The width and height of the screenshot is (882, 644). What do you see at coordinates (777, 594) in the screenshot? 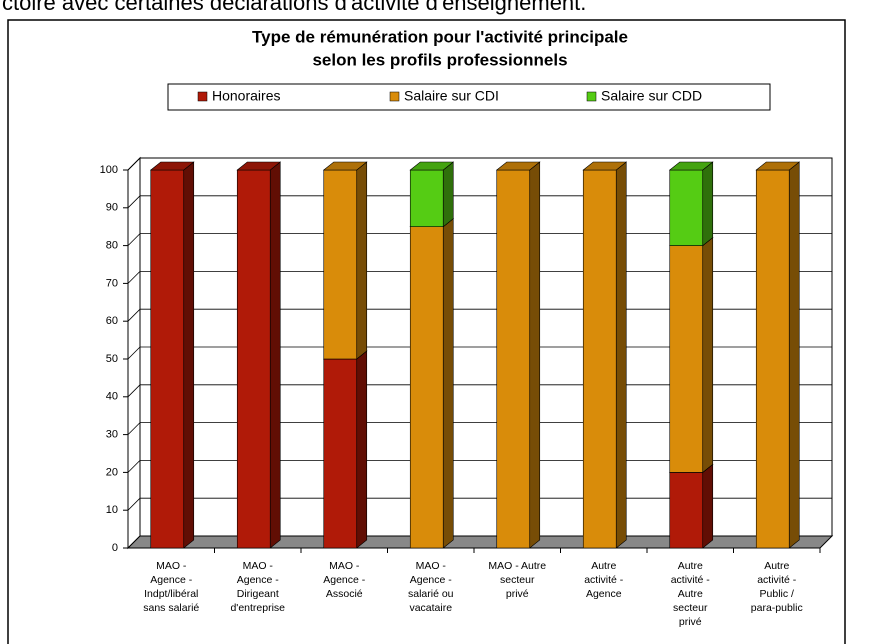
I see `x-tick-label: Public /` at bounding box center [777, 594].